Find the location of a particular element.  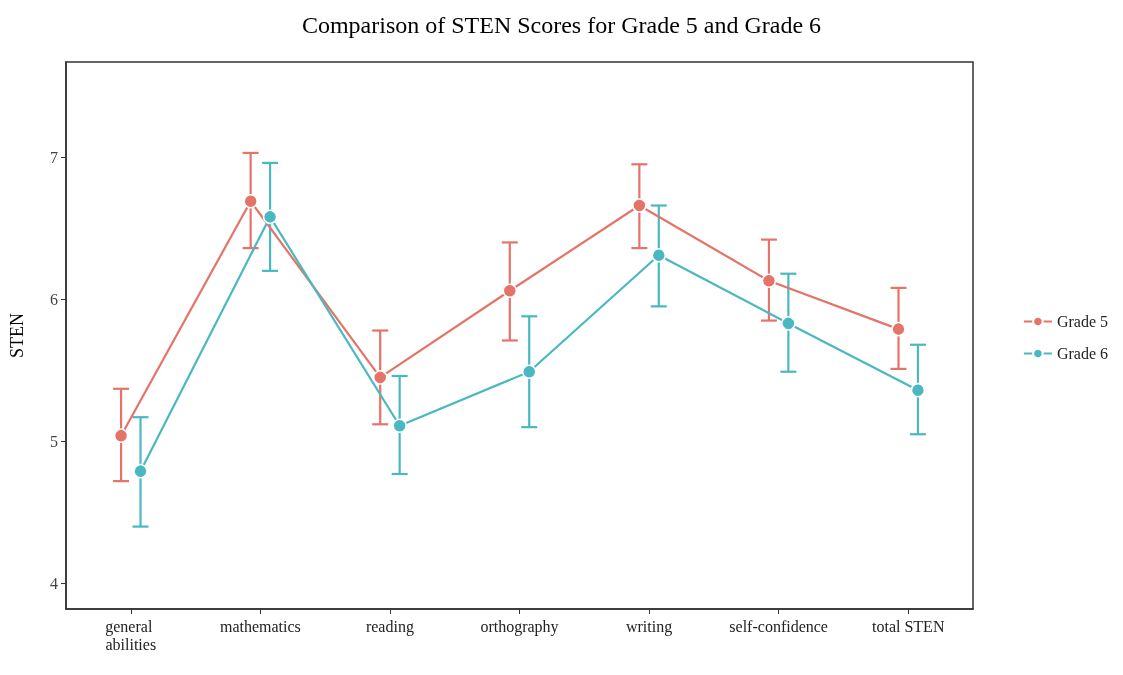

chart-title: Comparison of STEN Scores for Grade 5 and Grade 6 is located at coordinates (561, 25).